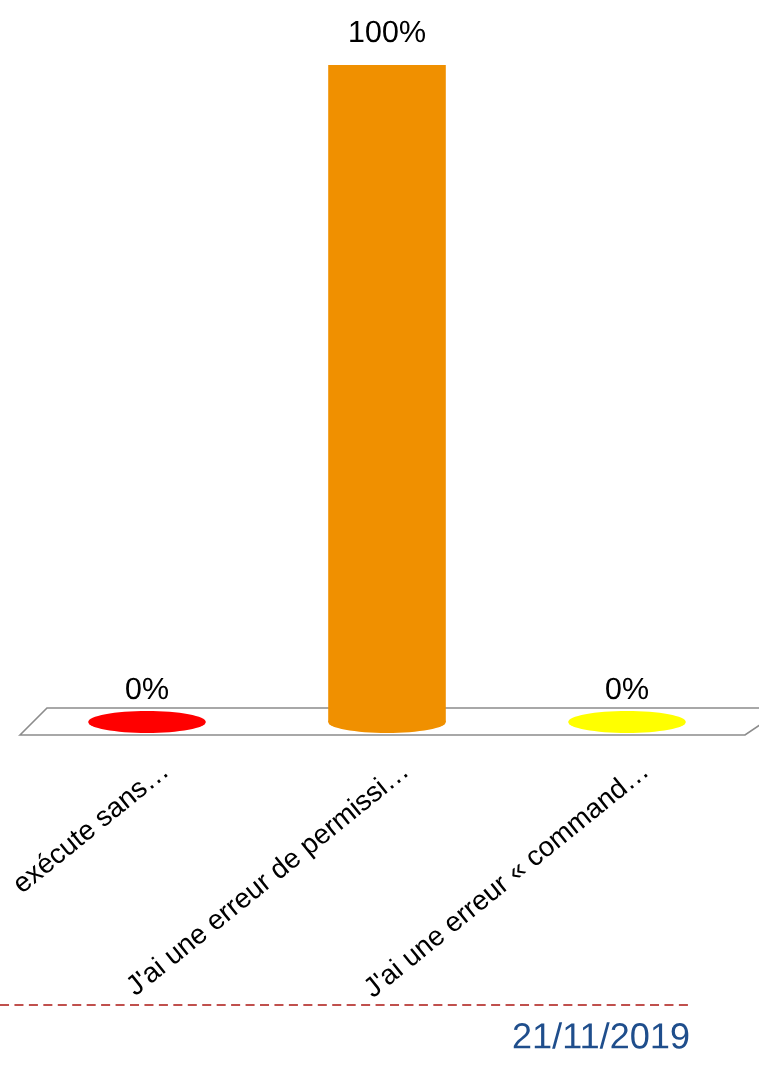  What do you see at coordinates (601, 1035) in the screenshot?
I see `text: 21/11/2019` at bounding box center [601, 1035].